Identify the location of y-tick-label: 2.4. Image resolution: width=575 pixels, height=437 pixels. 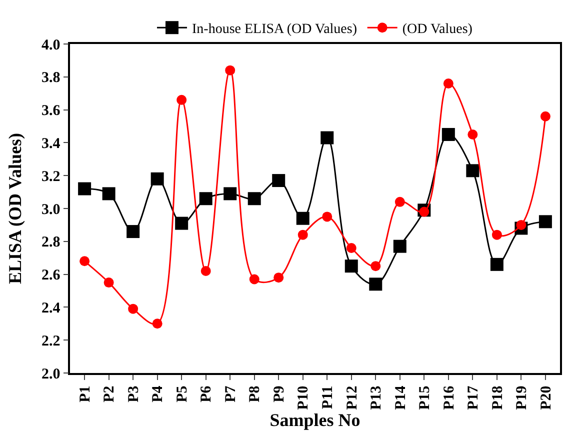
(51, 308).